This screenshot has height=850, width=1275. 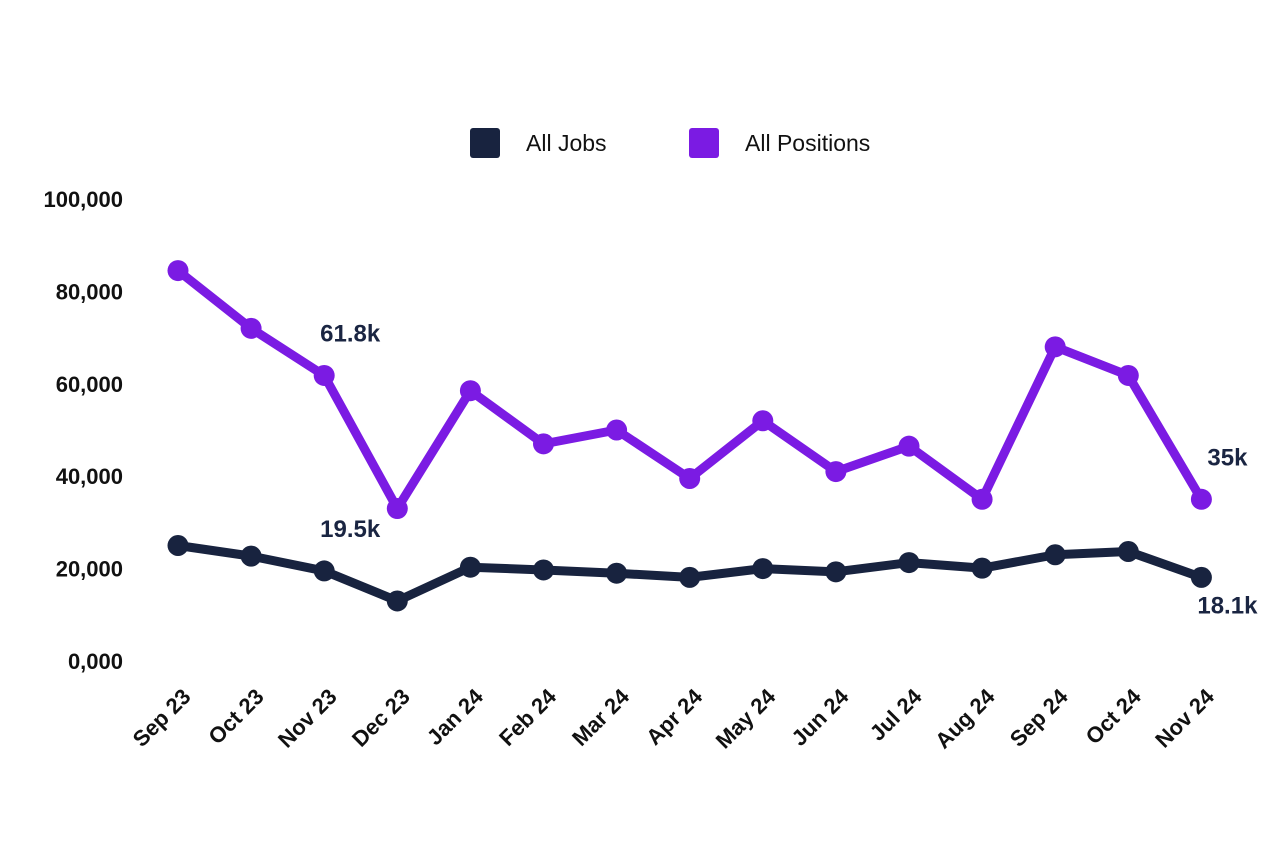 What do you see at coordinates (965, 718) in the screenshot?
I see `x-tick-label: Aug 24` at bounding box center [965, 718].